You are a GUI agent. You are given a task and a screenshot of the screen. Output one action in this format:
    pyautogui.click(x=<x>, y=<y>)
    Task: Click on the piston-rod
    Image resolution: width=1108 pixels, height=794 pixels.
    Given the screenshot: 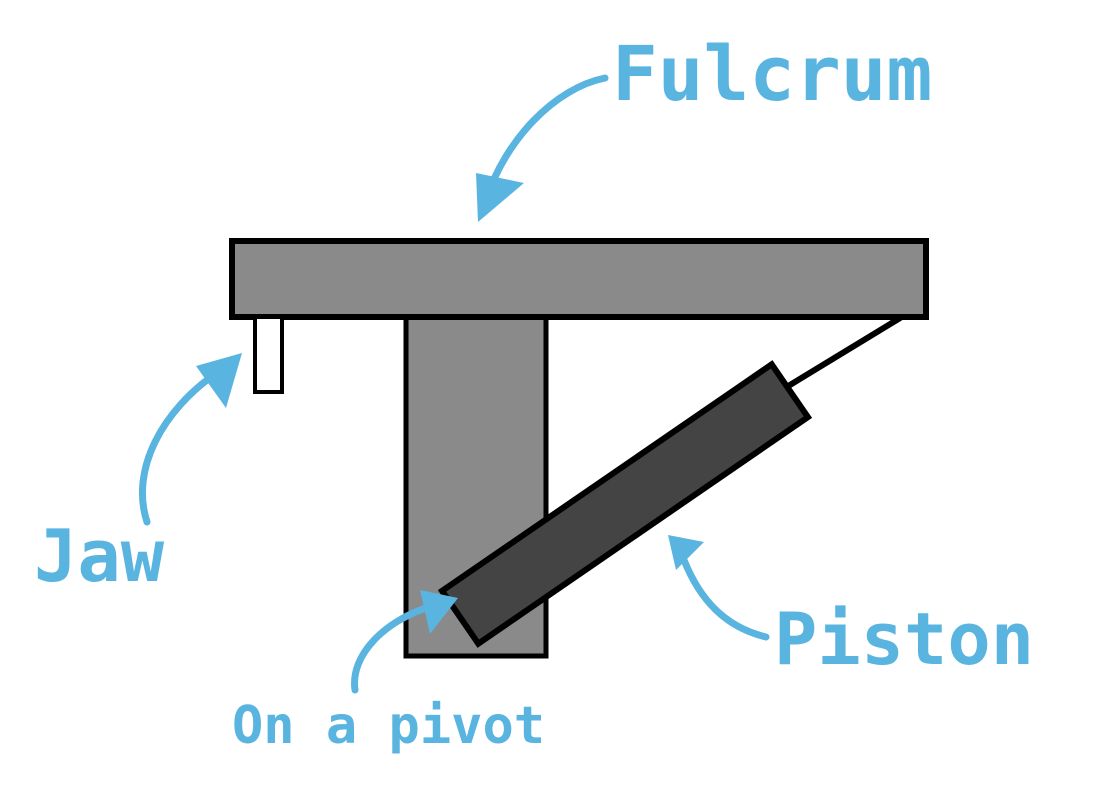 What is the action you would take?
    pyautogui.click(x=842, y=353)
    